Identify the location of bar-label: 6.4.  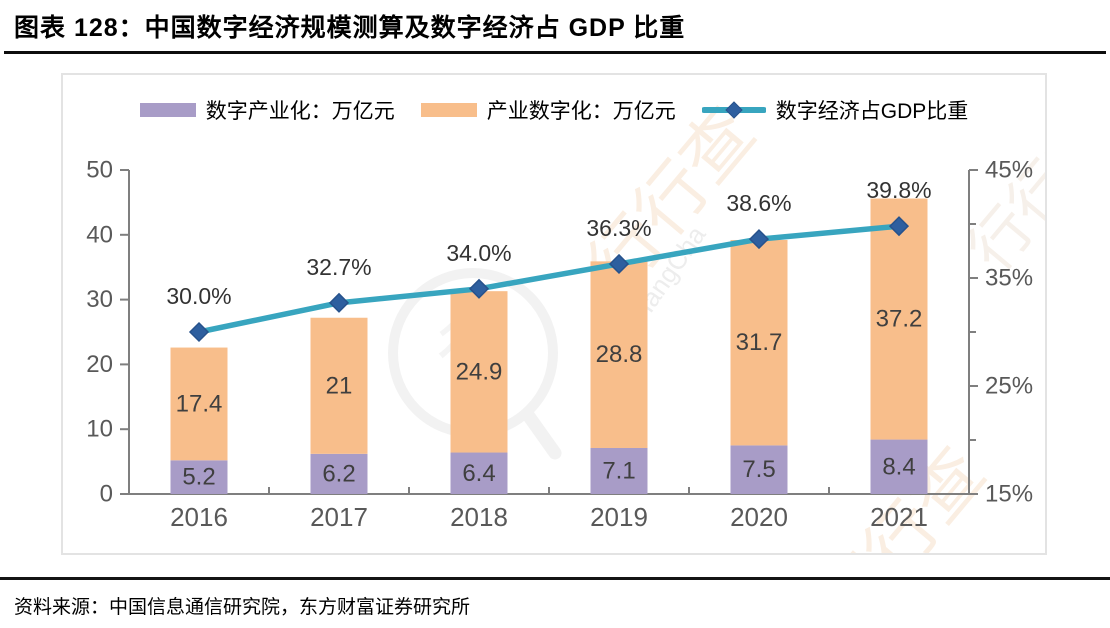
(478, 473).